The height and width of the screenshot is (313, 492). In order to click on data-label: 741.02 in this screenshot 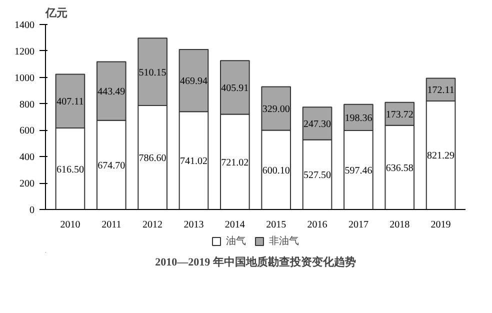, I will do `click(194, 162)`.